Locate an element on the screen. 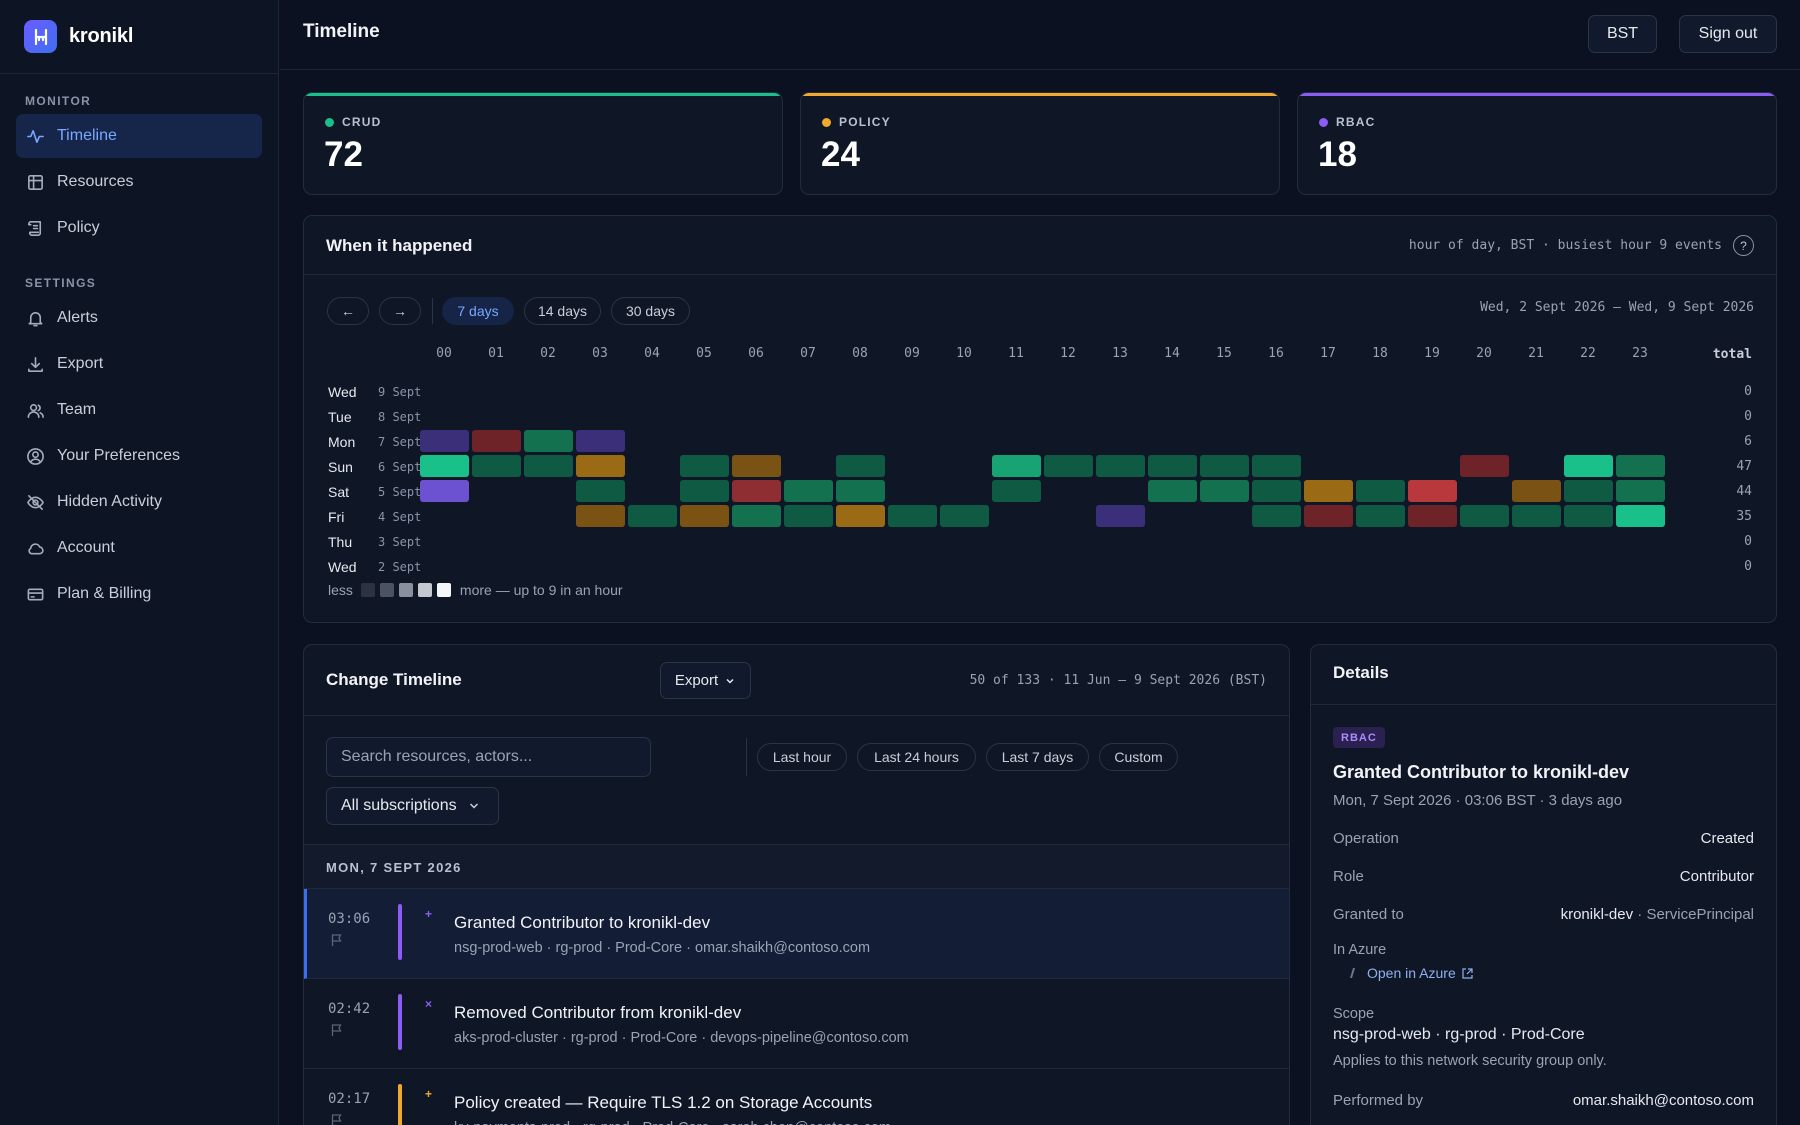 The image size is (1800, 1125). stat-accent-bar is located at coordinates (1537, 94).